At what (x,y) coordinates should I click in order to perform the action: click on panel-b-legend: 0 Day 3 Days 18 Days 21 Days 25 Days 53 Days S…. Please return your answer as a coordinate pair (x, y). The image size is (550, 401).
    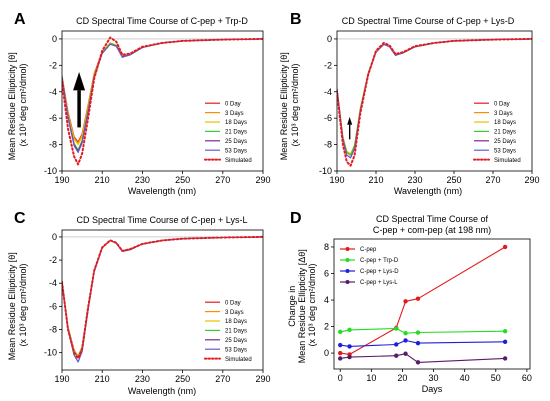
    Looking at the image, I should click on (497, 132).